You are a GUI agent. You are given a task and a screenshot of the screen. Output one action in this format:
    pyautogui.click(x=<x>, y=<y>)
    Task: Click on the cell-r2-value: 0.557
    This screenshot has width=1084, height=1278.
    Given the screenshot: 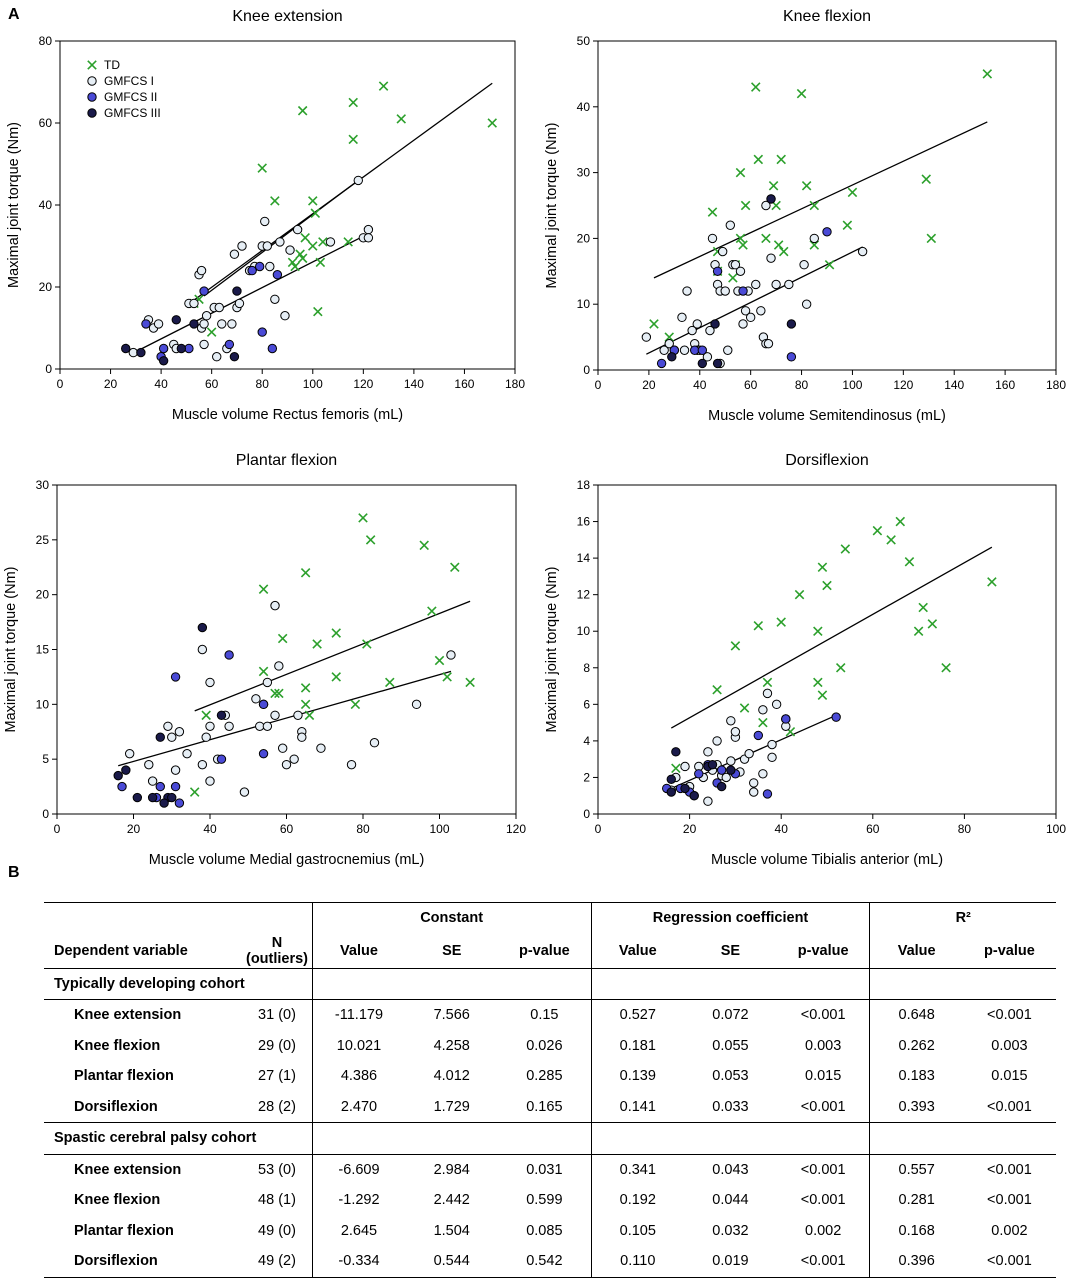 What is the action you would take?
    pyautogui.click(x=916, y=1169)
    